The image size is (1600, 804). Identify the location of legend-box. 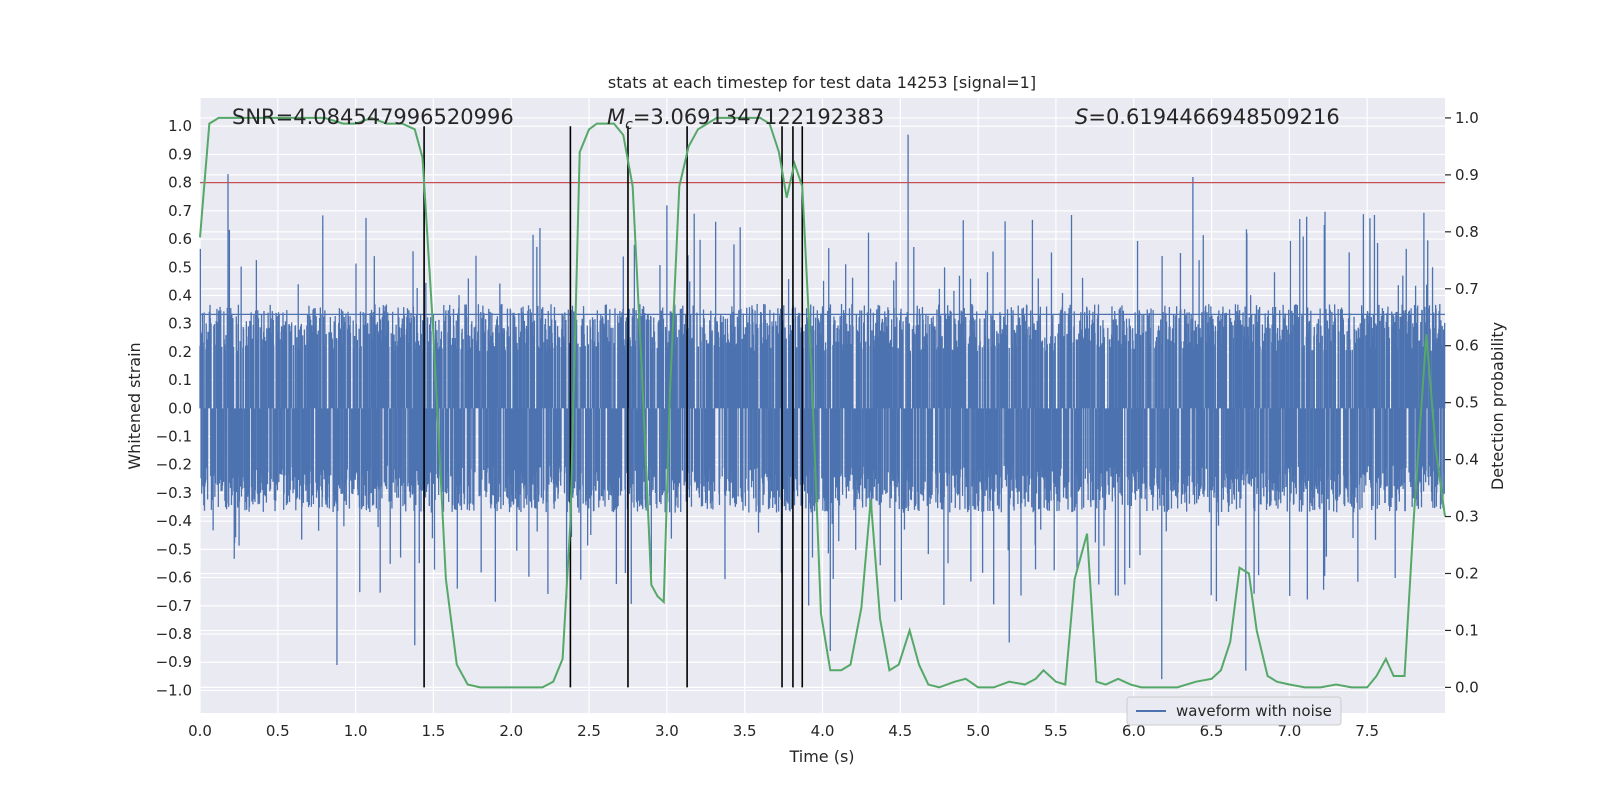
(1234, 711).